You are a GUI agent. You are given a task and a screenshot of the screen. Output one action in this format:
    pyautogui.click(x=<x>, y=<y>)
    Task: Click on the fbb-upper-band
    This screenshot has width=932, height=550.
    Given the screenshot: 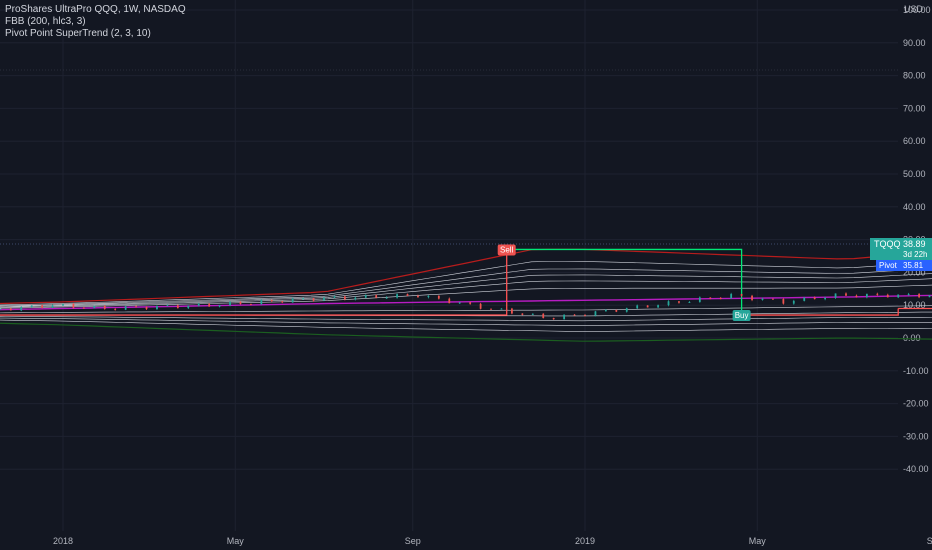 What is the action you would take?
    pyautogui.click(x=466, y=276)
    